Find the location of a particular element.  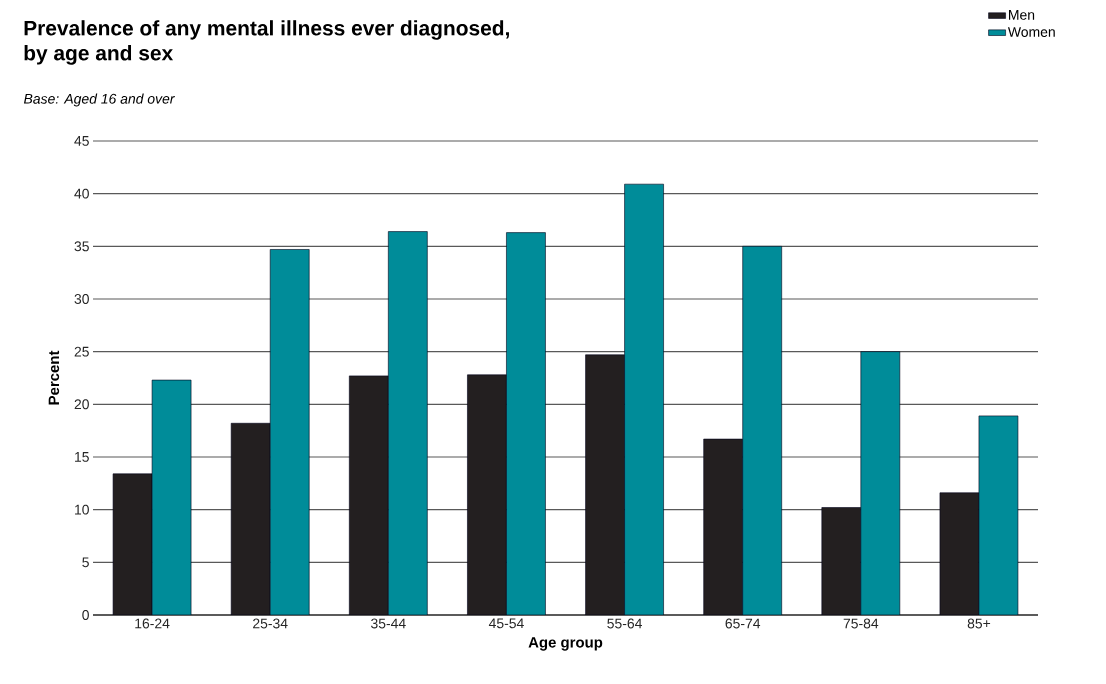

x-tick-label: 35-44 is located at coordinates (388, 623).